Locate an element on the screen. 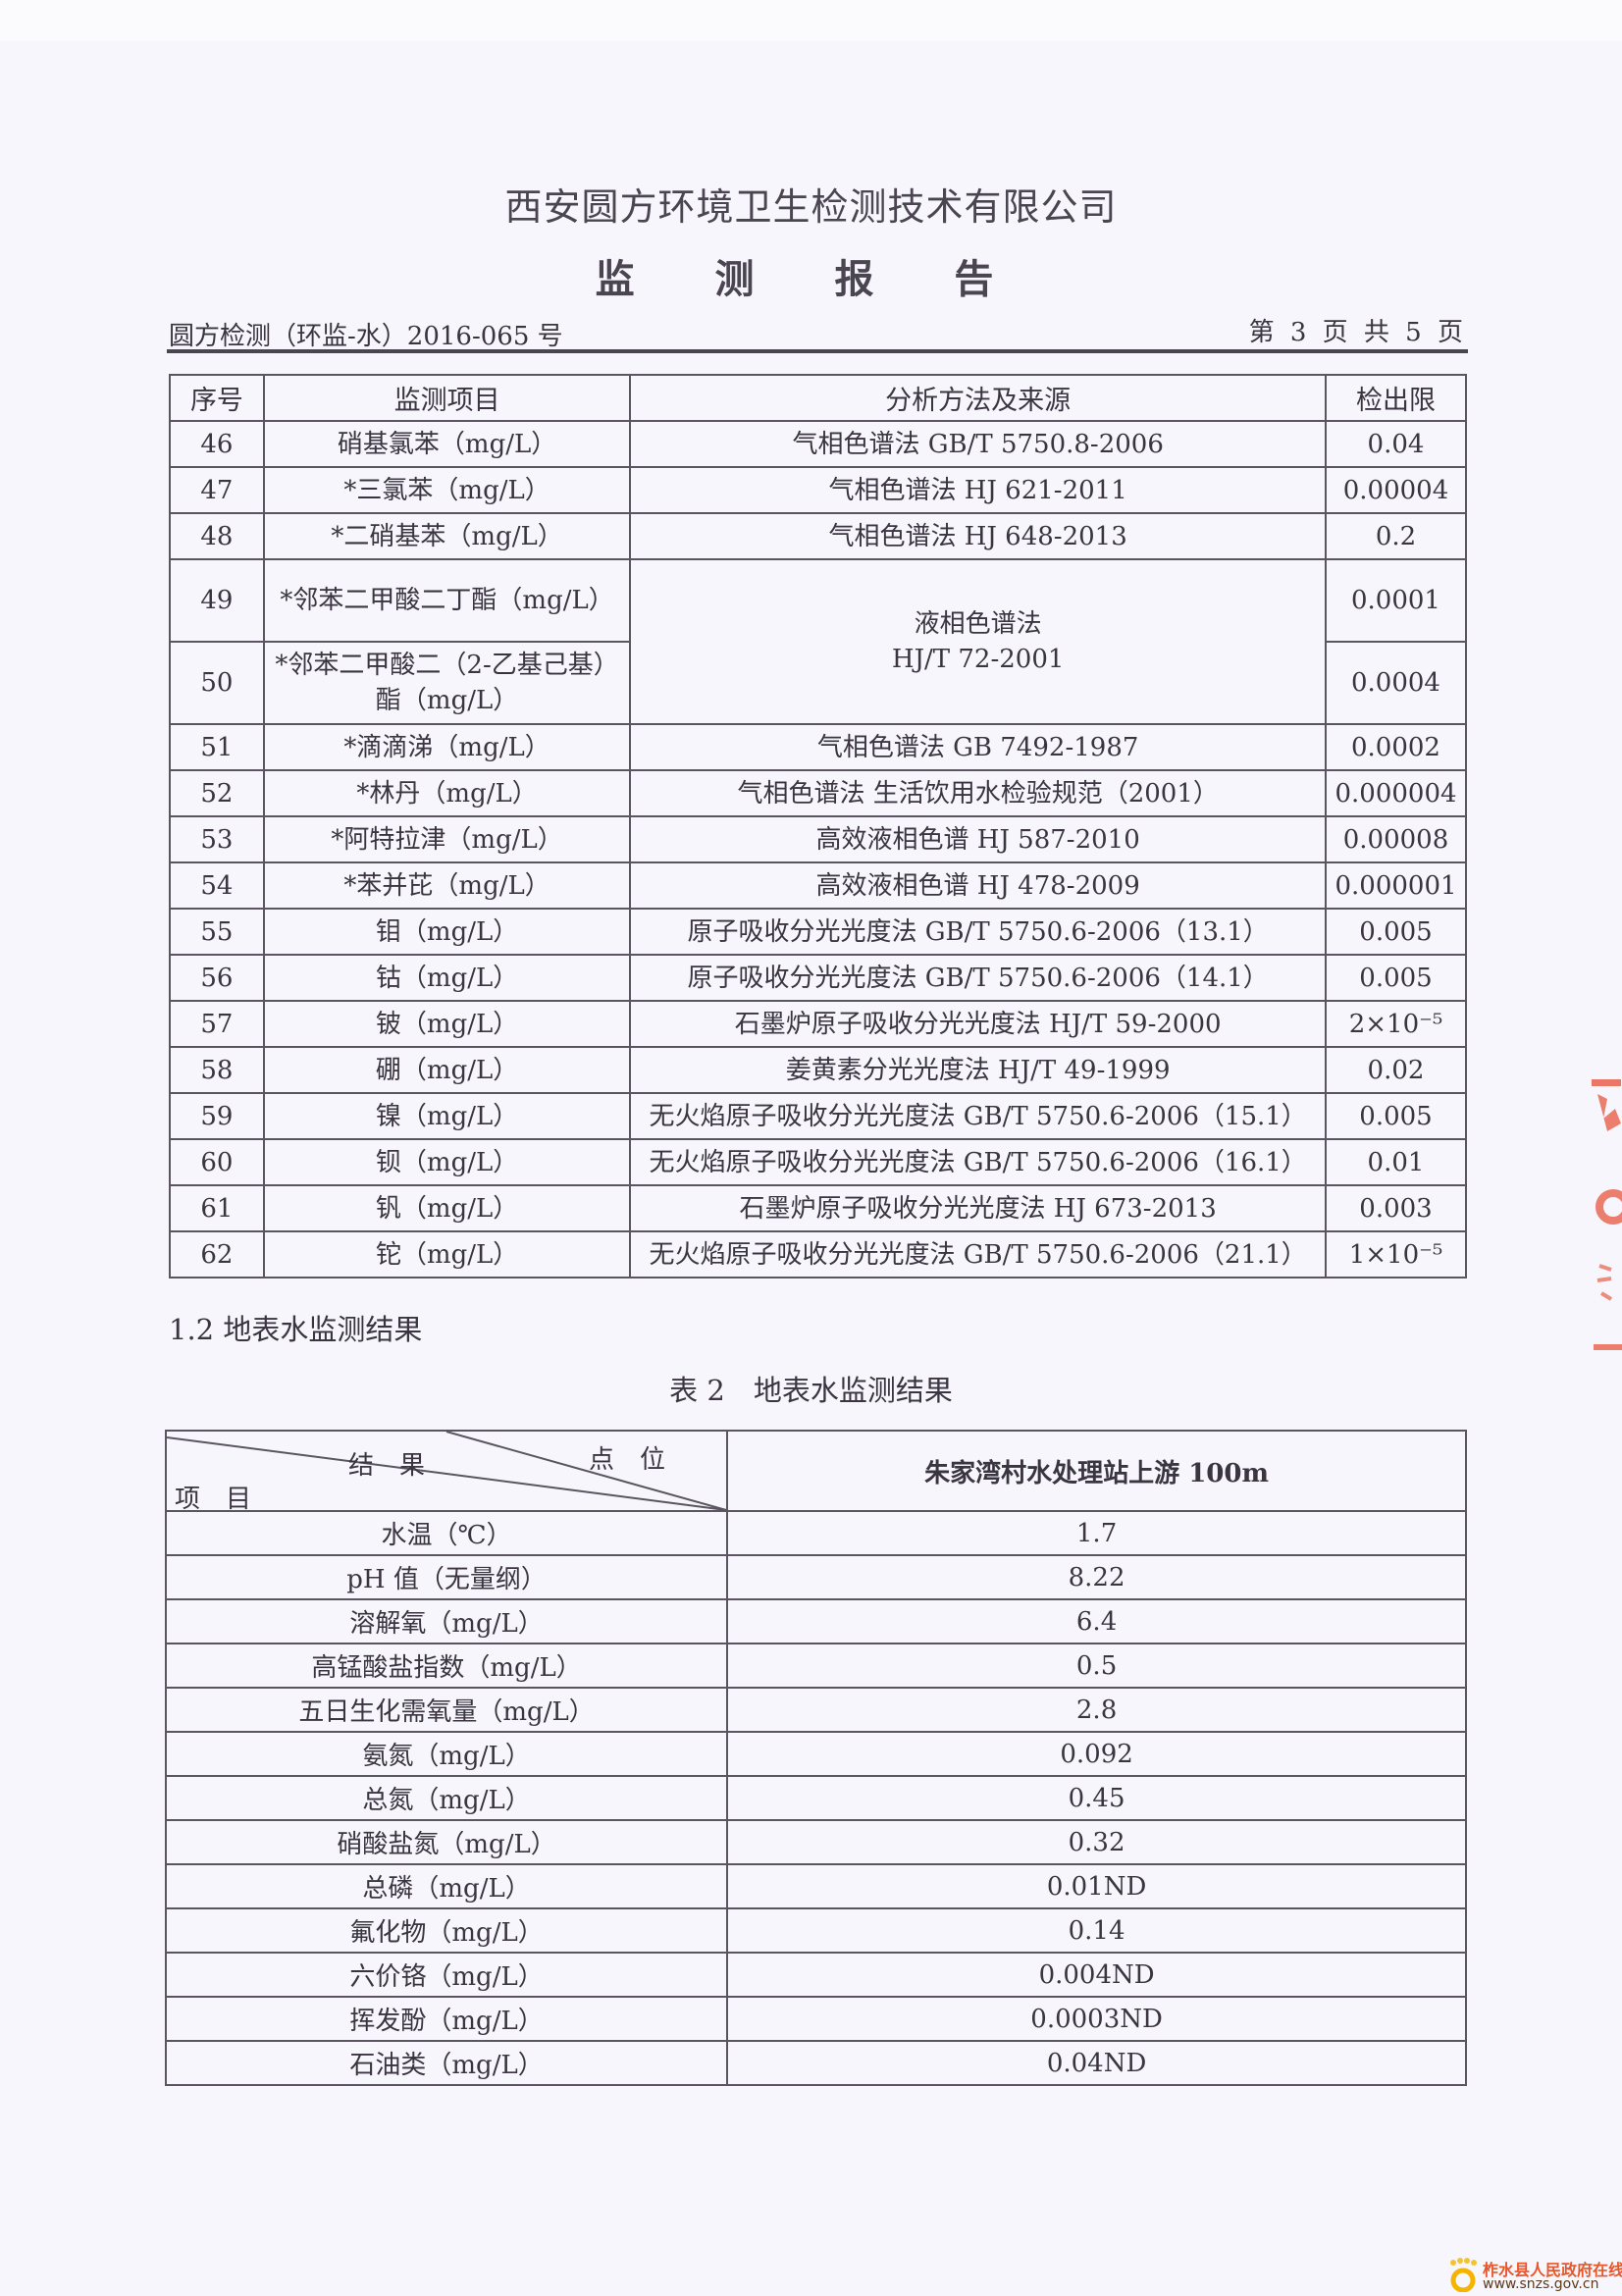 The height and width of the screenshot is (2296, 1622). row-number: 61 is located at coordinates (217, 1208).